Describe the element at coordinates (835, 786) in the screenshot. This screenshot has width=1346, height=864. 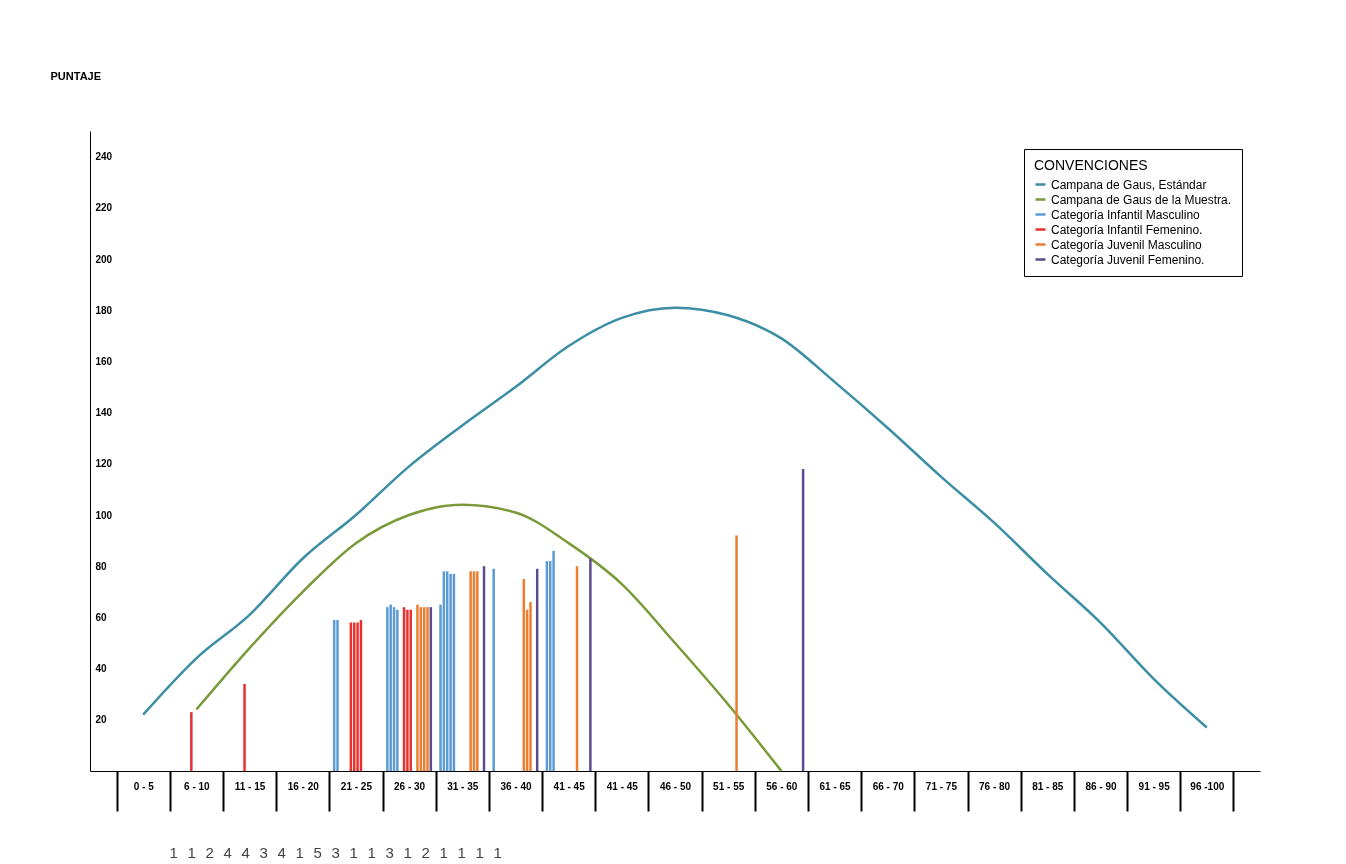
I see `x-tick-label: 61 - 65` at that location.